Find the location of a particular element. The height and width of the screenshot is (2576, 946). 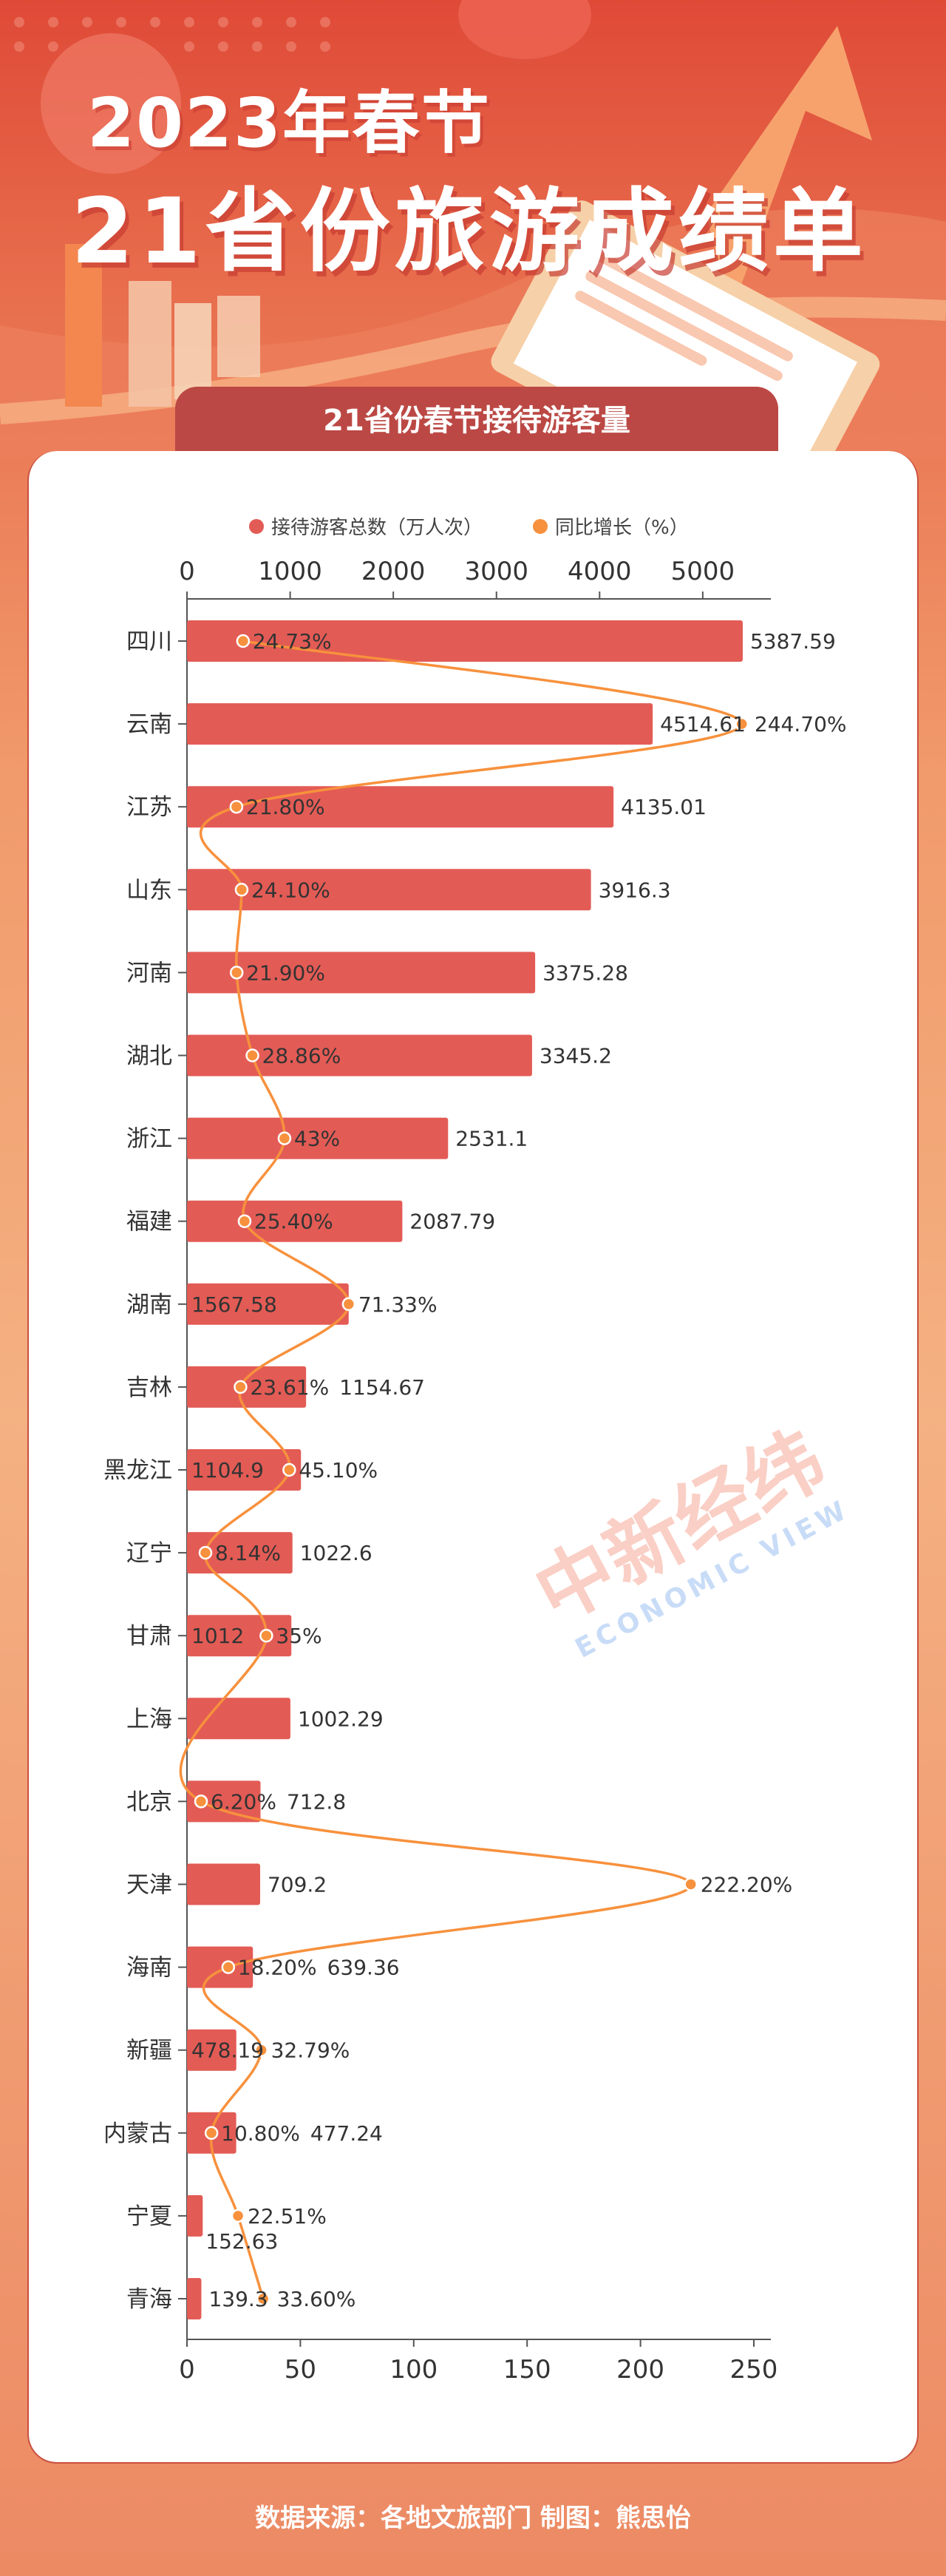

bar-value-label: 477.24 is located at coordinates (346, 2133).